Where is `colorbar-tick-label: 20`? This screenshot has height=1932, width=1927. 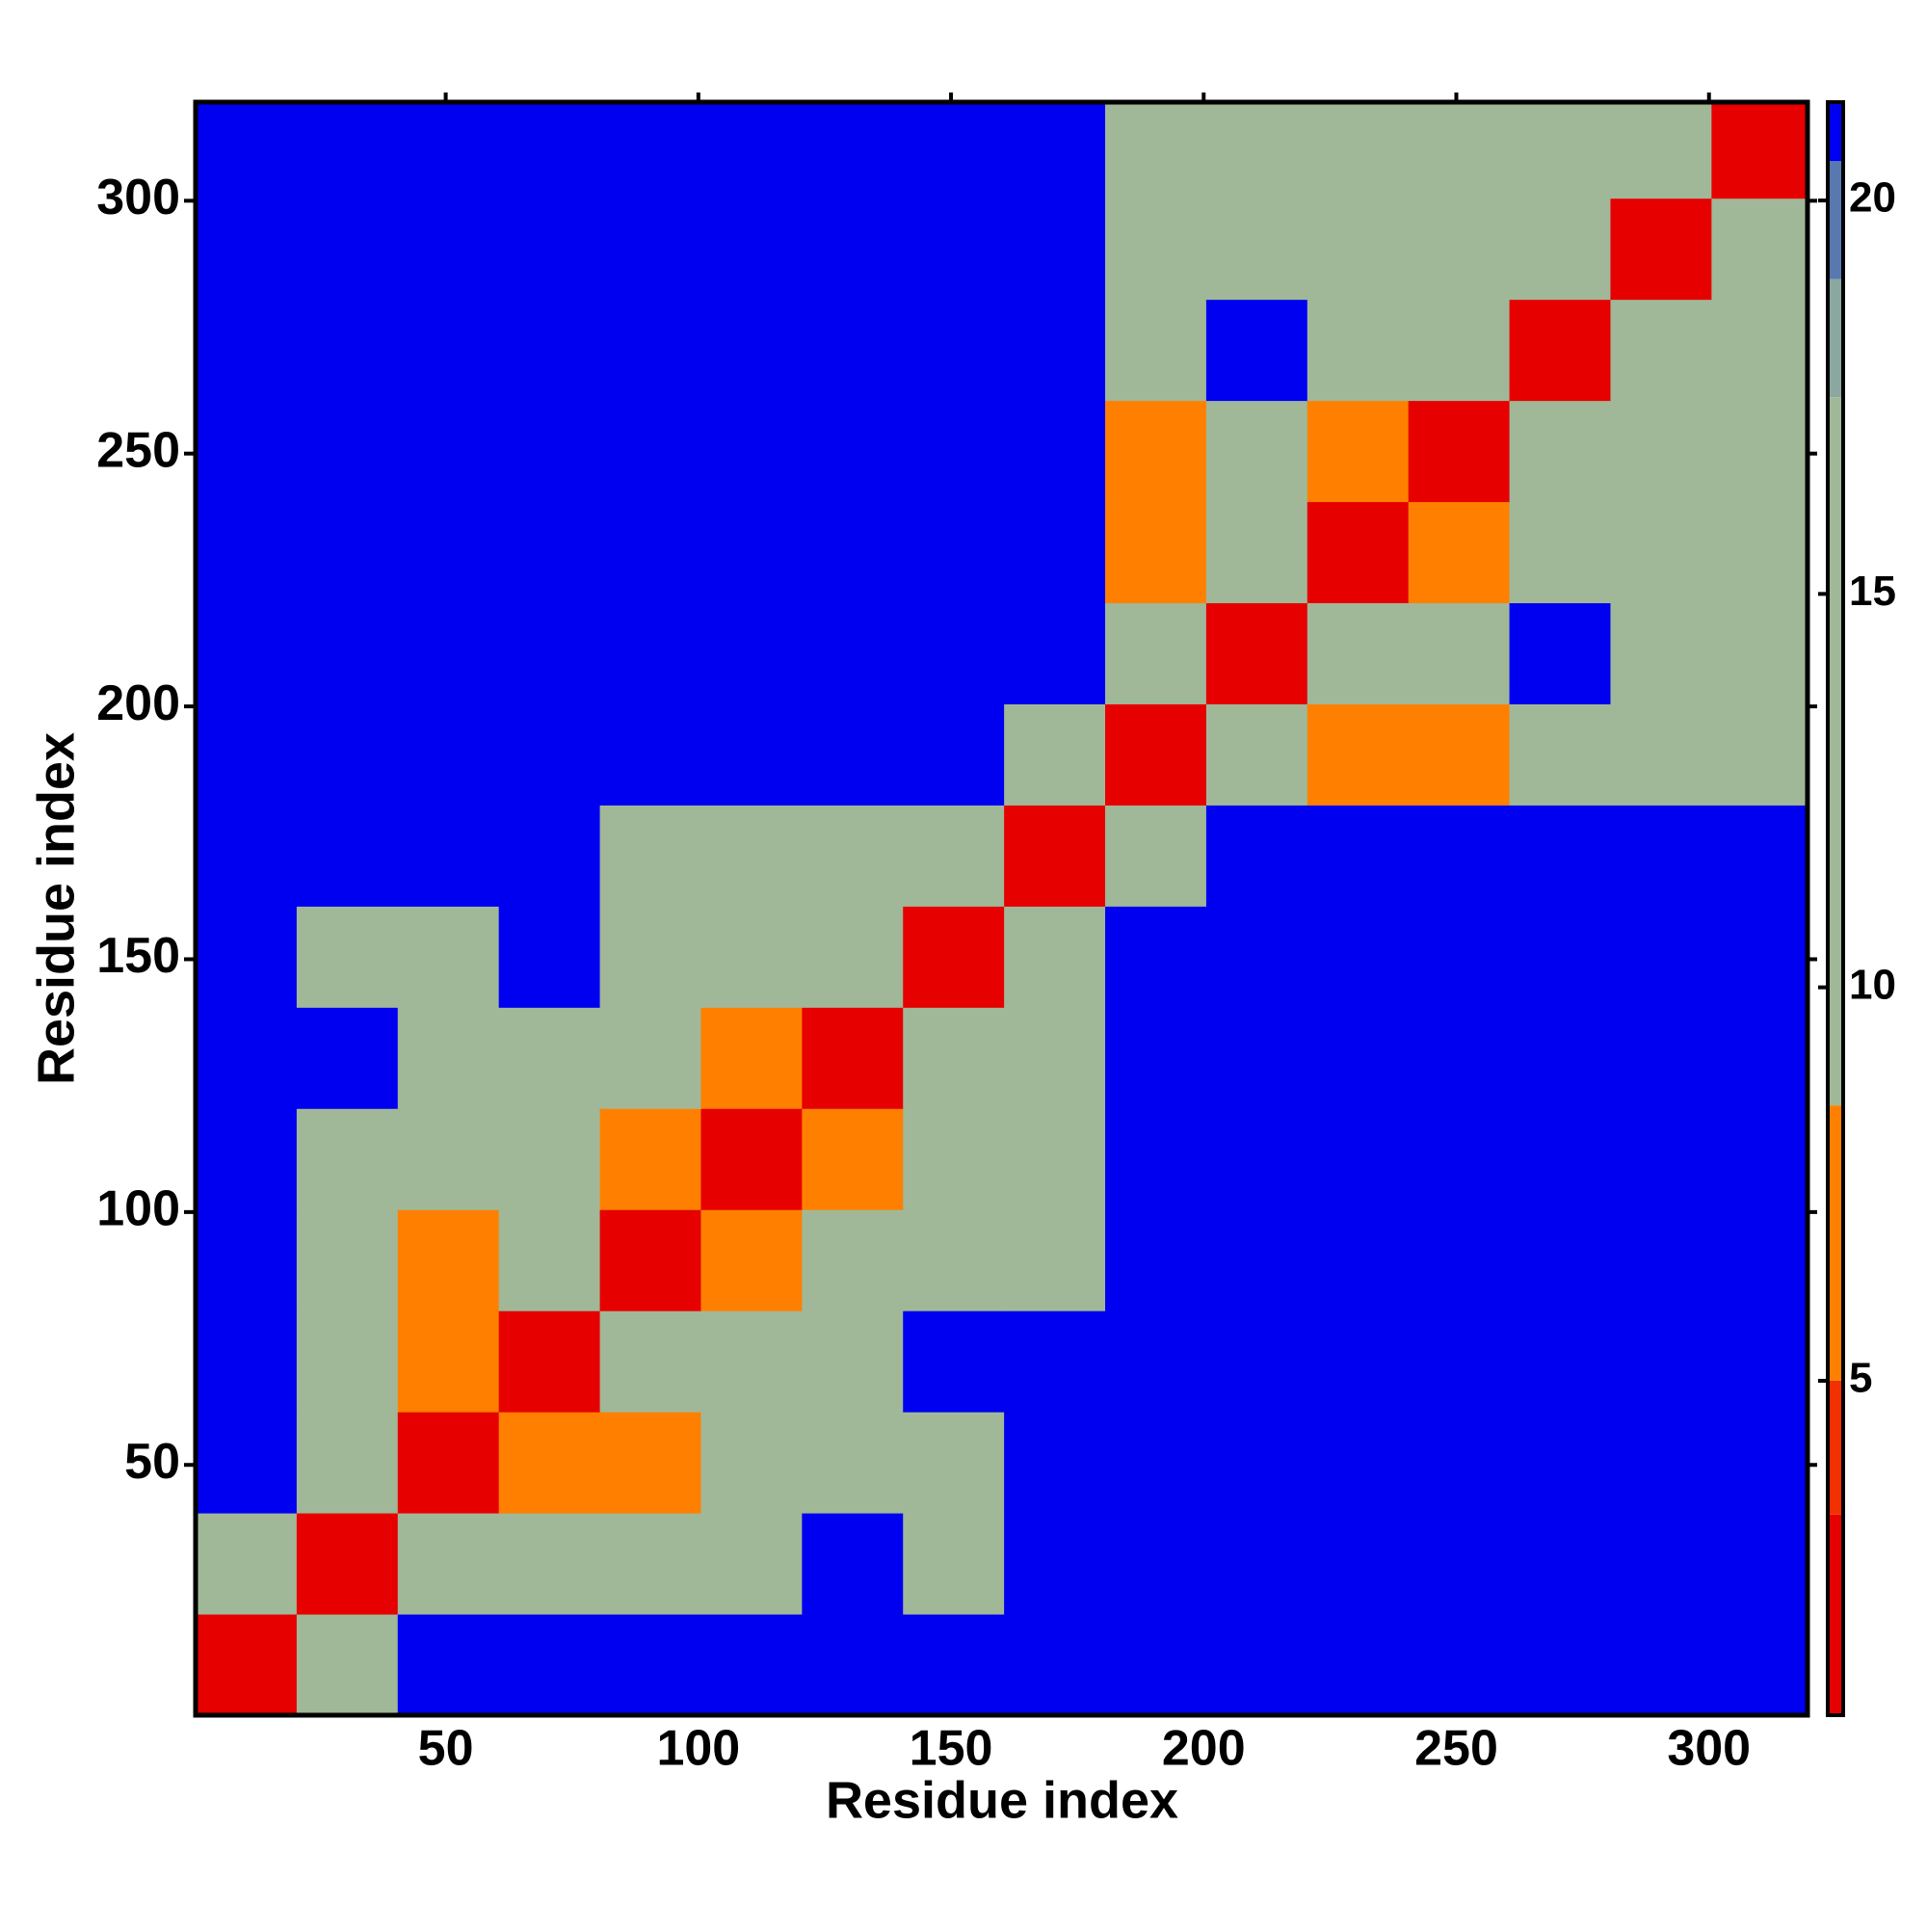
colorbar-tick-label: 20 is located at coordinates (1873, 198).